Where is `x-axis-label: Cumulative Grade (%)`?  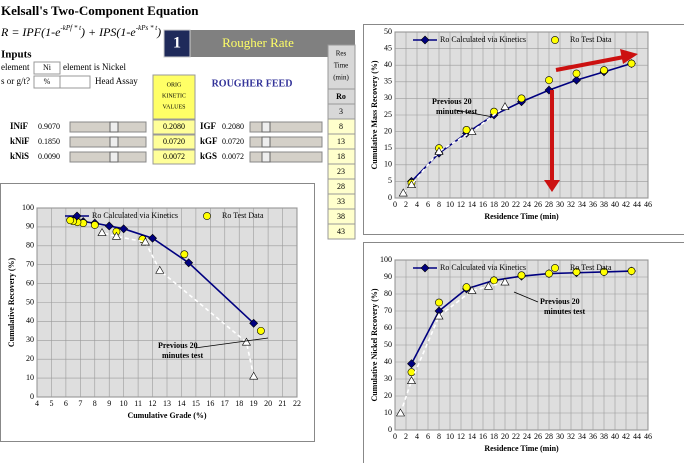
x-axis-label: Cumulative Grade (%) is located at coordinates (166, 415).